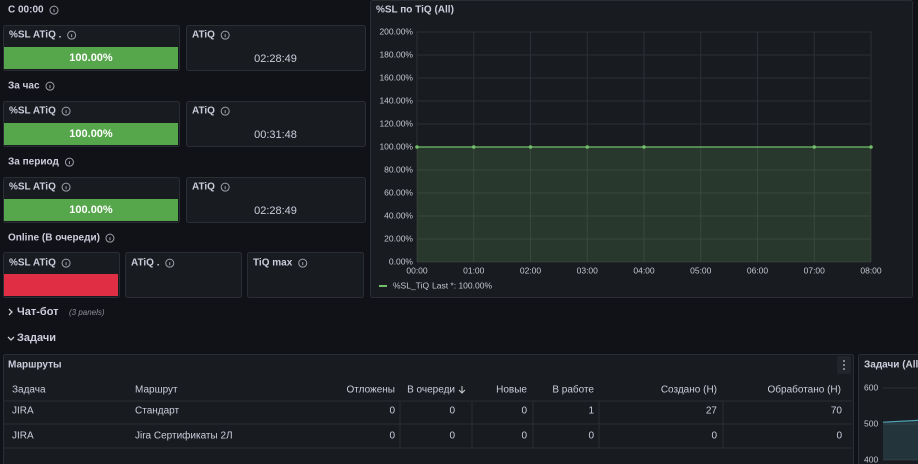  I want to click on table-cell: 70, so click(837, 411).